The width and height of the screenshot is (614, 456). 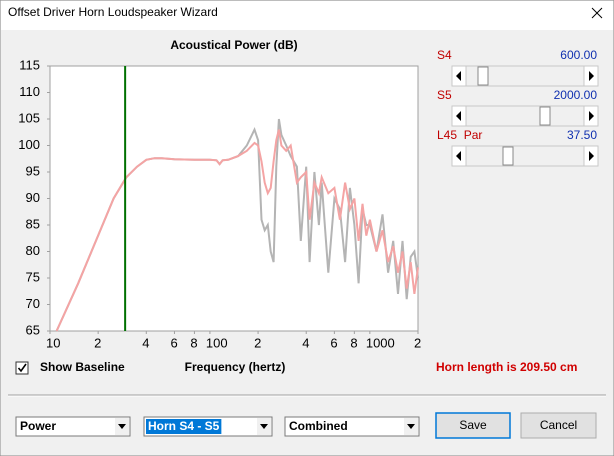 I want to click on y-tick-label: 95, so click(x=33, y=170).